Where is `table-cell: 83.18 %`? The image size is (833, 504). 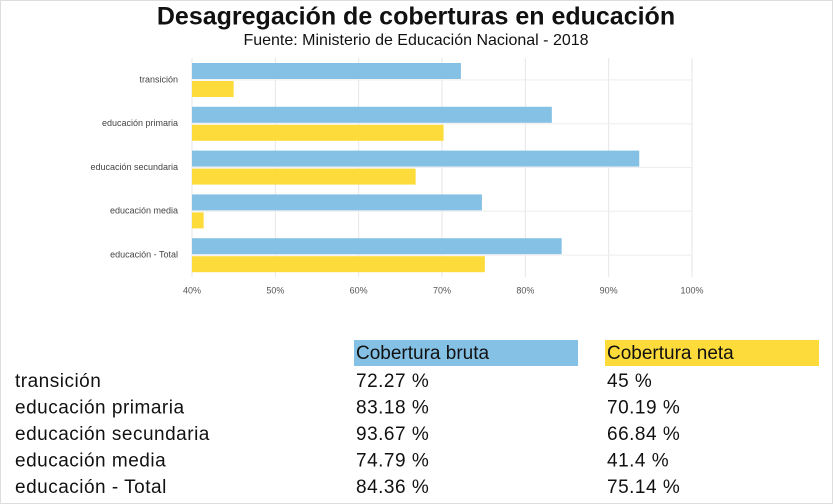
table-cell: 83.18 % is located at coordinates (392, 408).